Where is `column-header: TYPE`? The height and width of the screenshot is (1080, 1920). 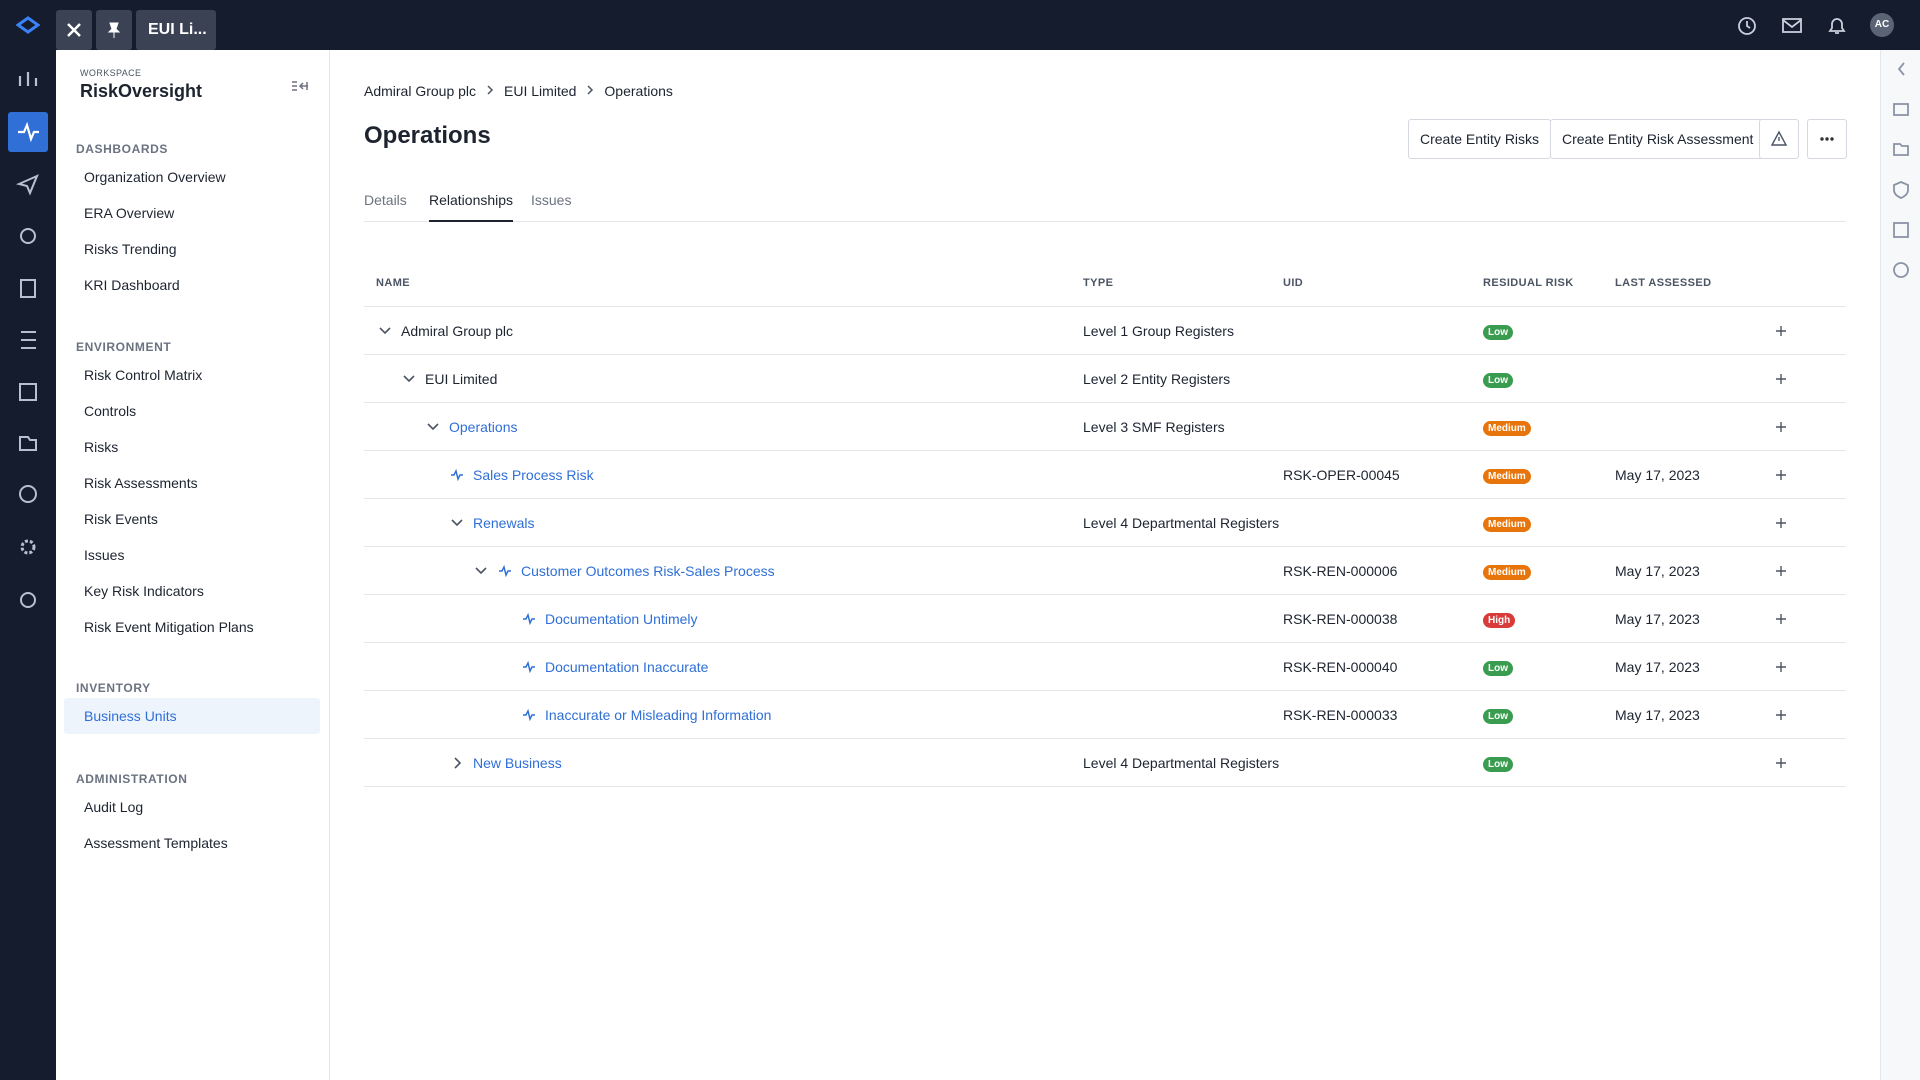 column-header: TYPE is located at coordinates (1098, 283).